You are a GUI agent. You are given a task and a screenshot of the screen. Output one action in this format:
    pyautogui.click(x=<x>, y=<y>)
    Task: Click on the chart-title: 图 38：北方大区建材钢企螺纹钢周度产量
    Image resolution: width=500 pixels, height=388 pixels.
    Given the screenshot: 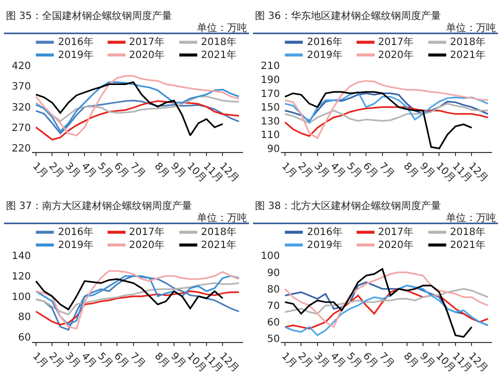 What is the action you would take?
    pyautogui.click(x=348, y=206)
    